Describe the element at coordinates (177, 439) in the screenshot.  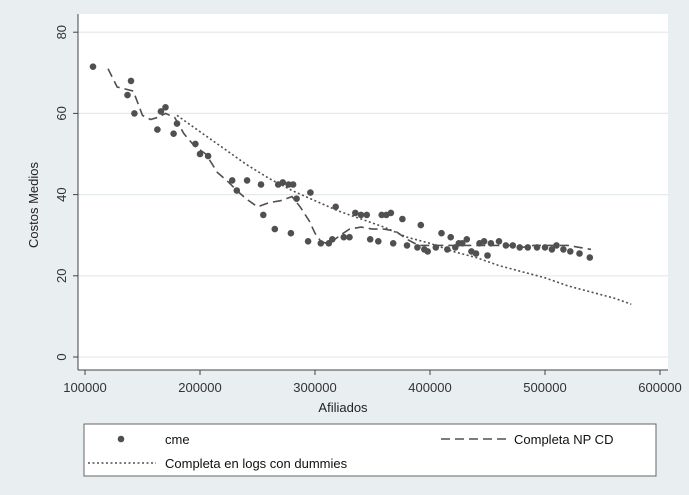
I see `legend-label-cme: cme` at that location.